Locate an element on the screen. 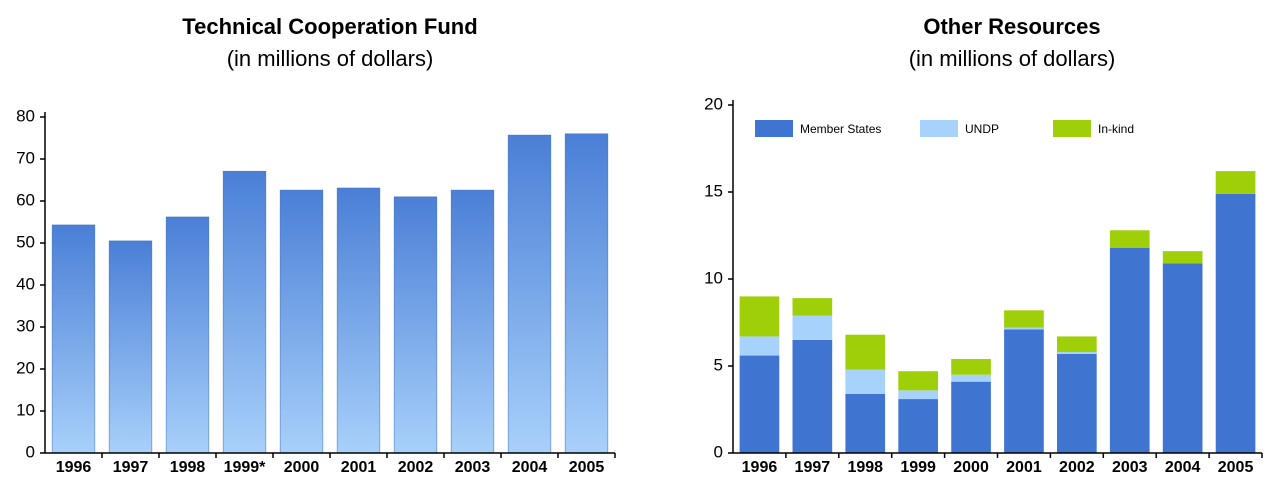  y-tick-label: 30 is located at coordinates (25, 325).